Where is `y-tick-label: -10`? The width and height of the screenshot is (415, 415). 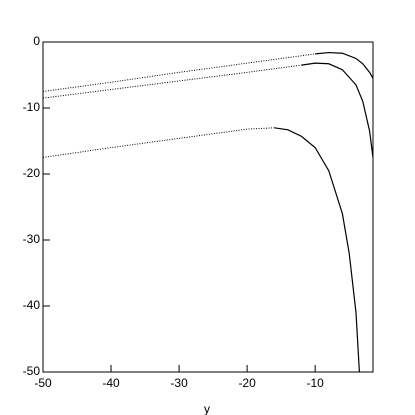
y-tick-label: -10 is located at coordinates (32, 107).